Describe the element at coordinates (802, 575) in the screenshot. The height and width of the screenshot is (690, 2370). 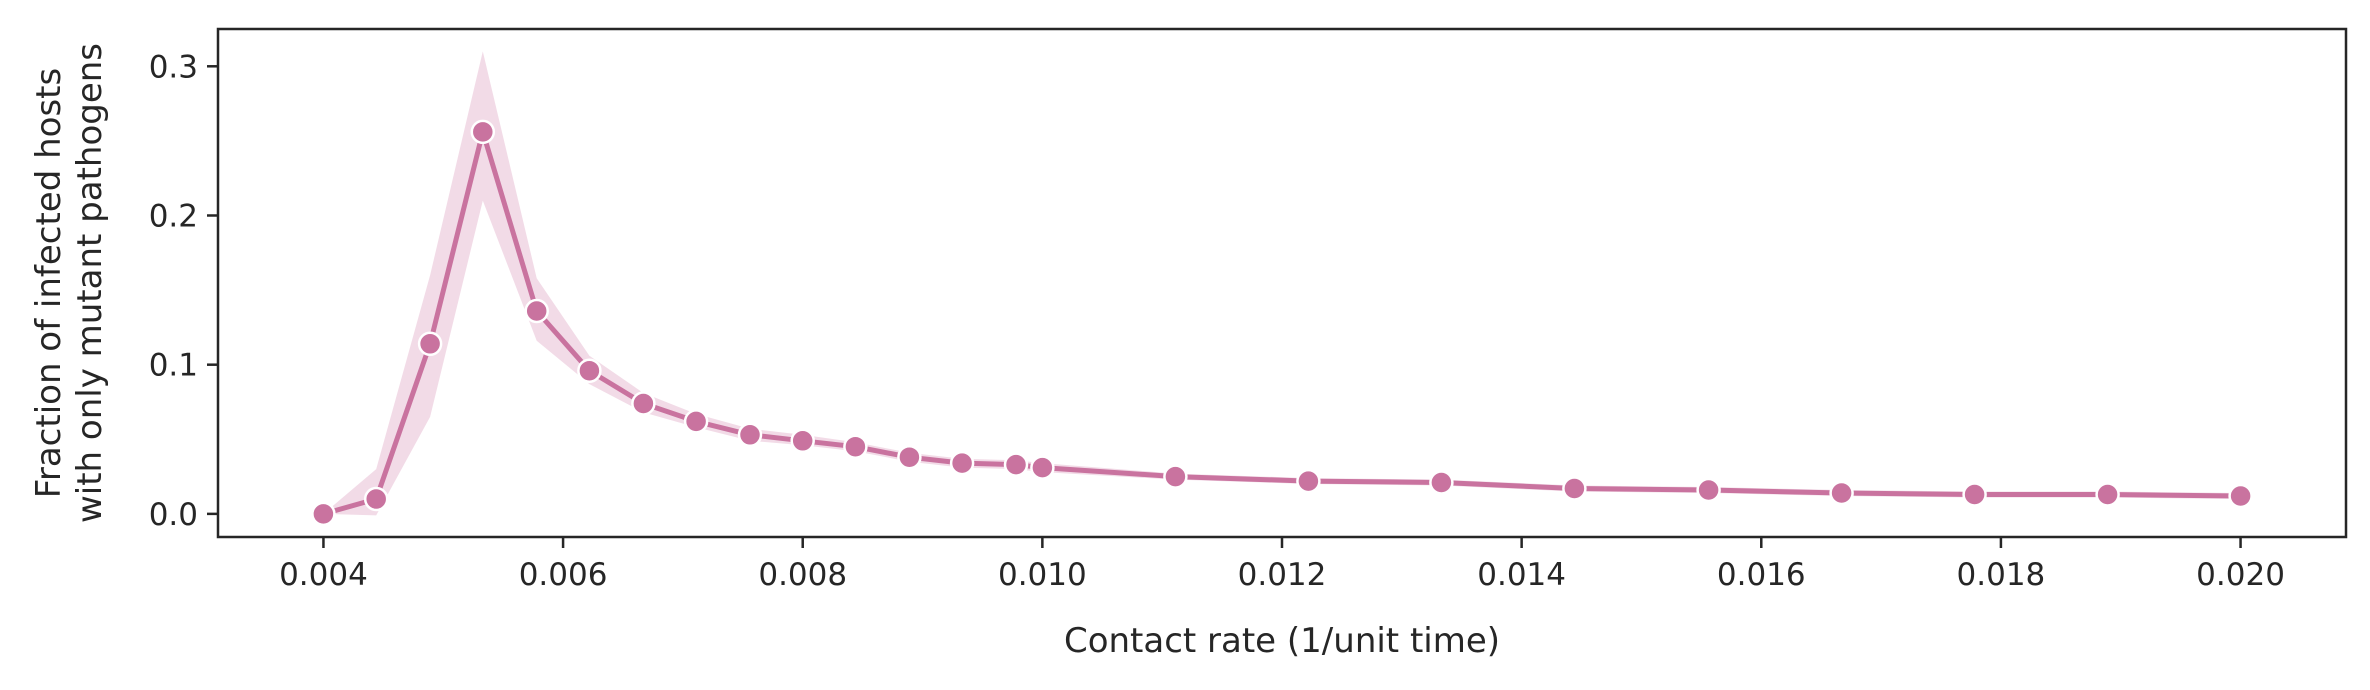
I see `x-tick-label: 0.008` at that location.